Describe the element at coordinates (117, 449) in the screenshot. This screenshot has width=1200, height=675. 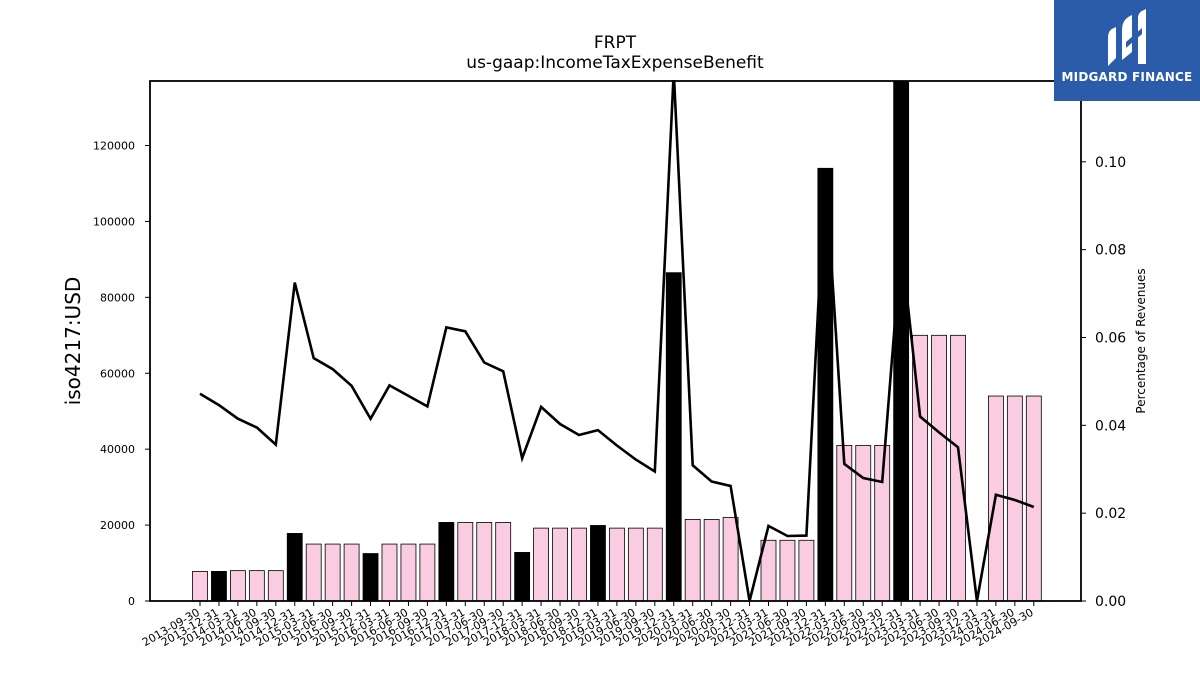
I see `y-tick-label-40000: 40000` at that location.